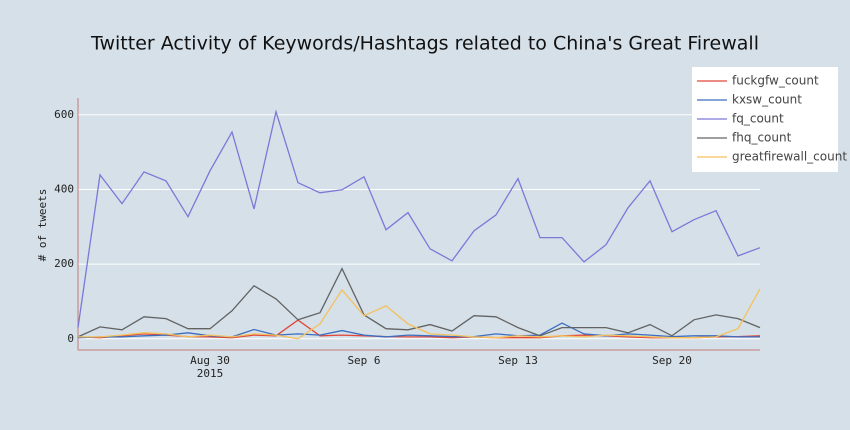 This screenshot has height=430, width=850. I want to click on x-tick-year: 2015, so click(210, 373).